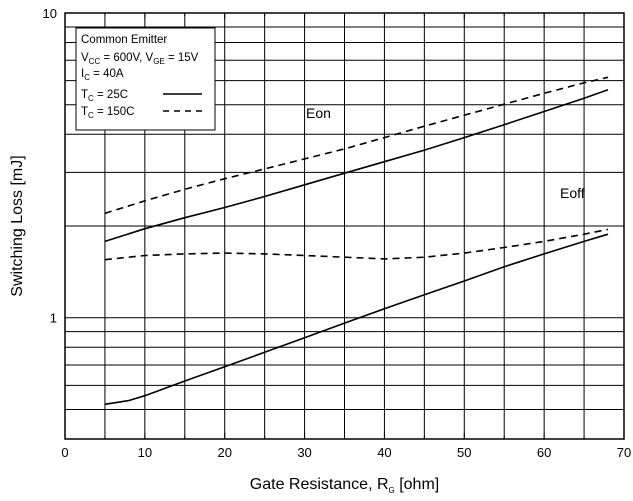 The height and width of the screenshot is (501, 633). Describe the element at coordinates (356, 244) in the screenshot. I see `series-line-eoff-150c` at that location.